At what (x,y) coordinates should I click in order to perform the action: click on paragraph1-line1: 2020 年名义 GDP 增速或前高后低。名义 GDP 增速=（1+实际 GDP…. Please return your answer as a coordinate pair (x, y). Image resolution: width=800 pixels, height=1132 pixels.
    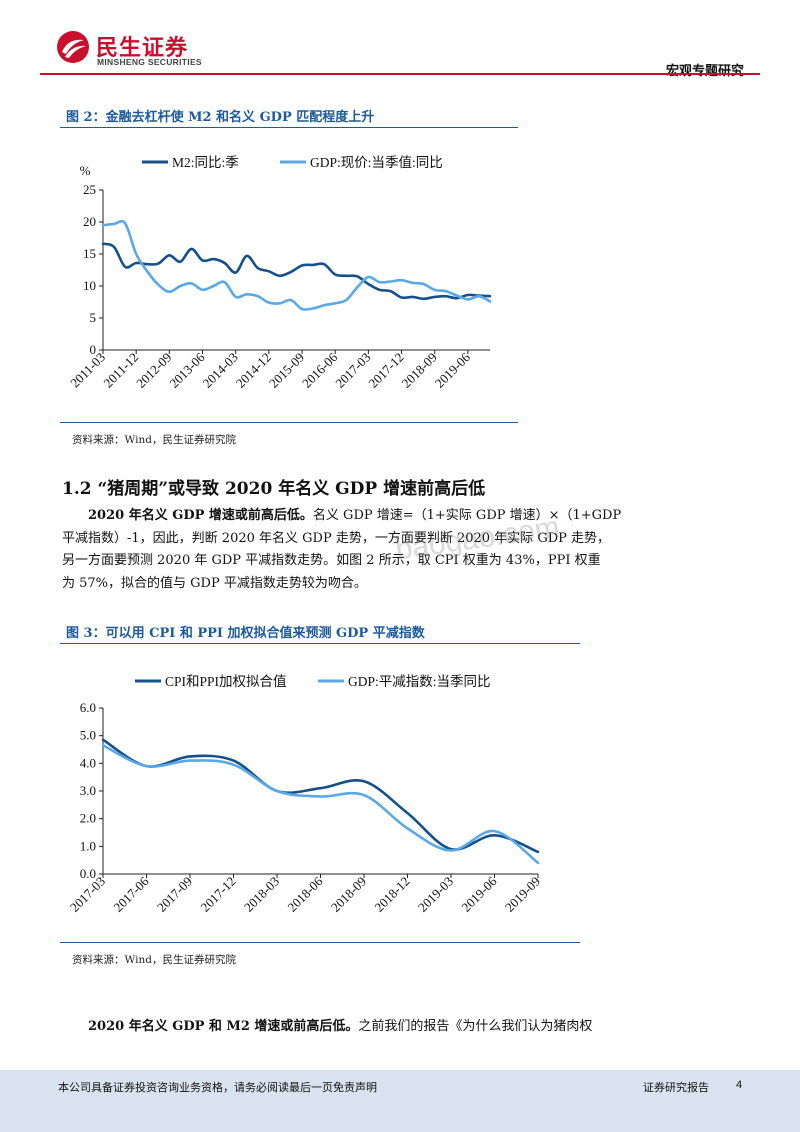
    Looking at the image, I should click on (414, 516).